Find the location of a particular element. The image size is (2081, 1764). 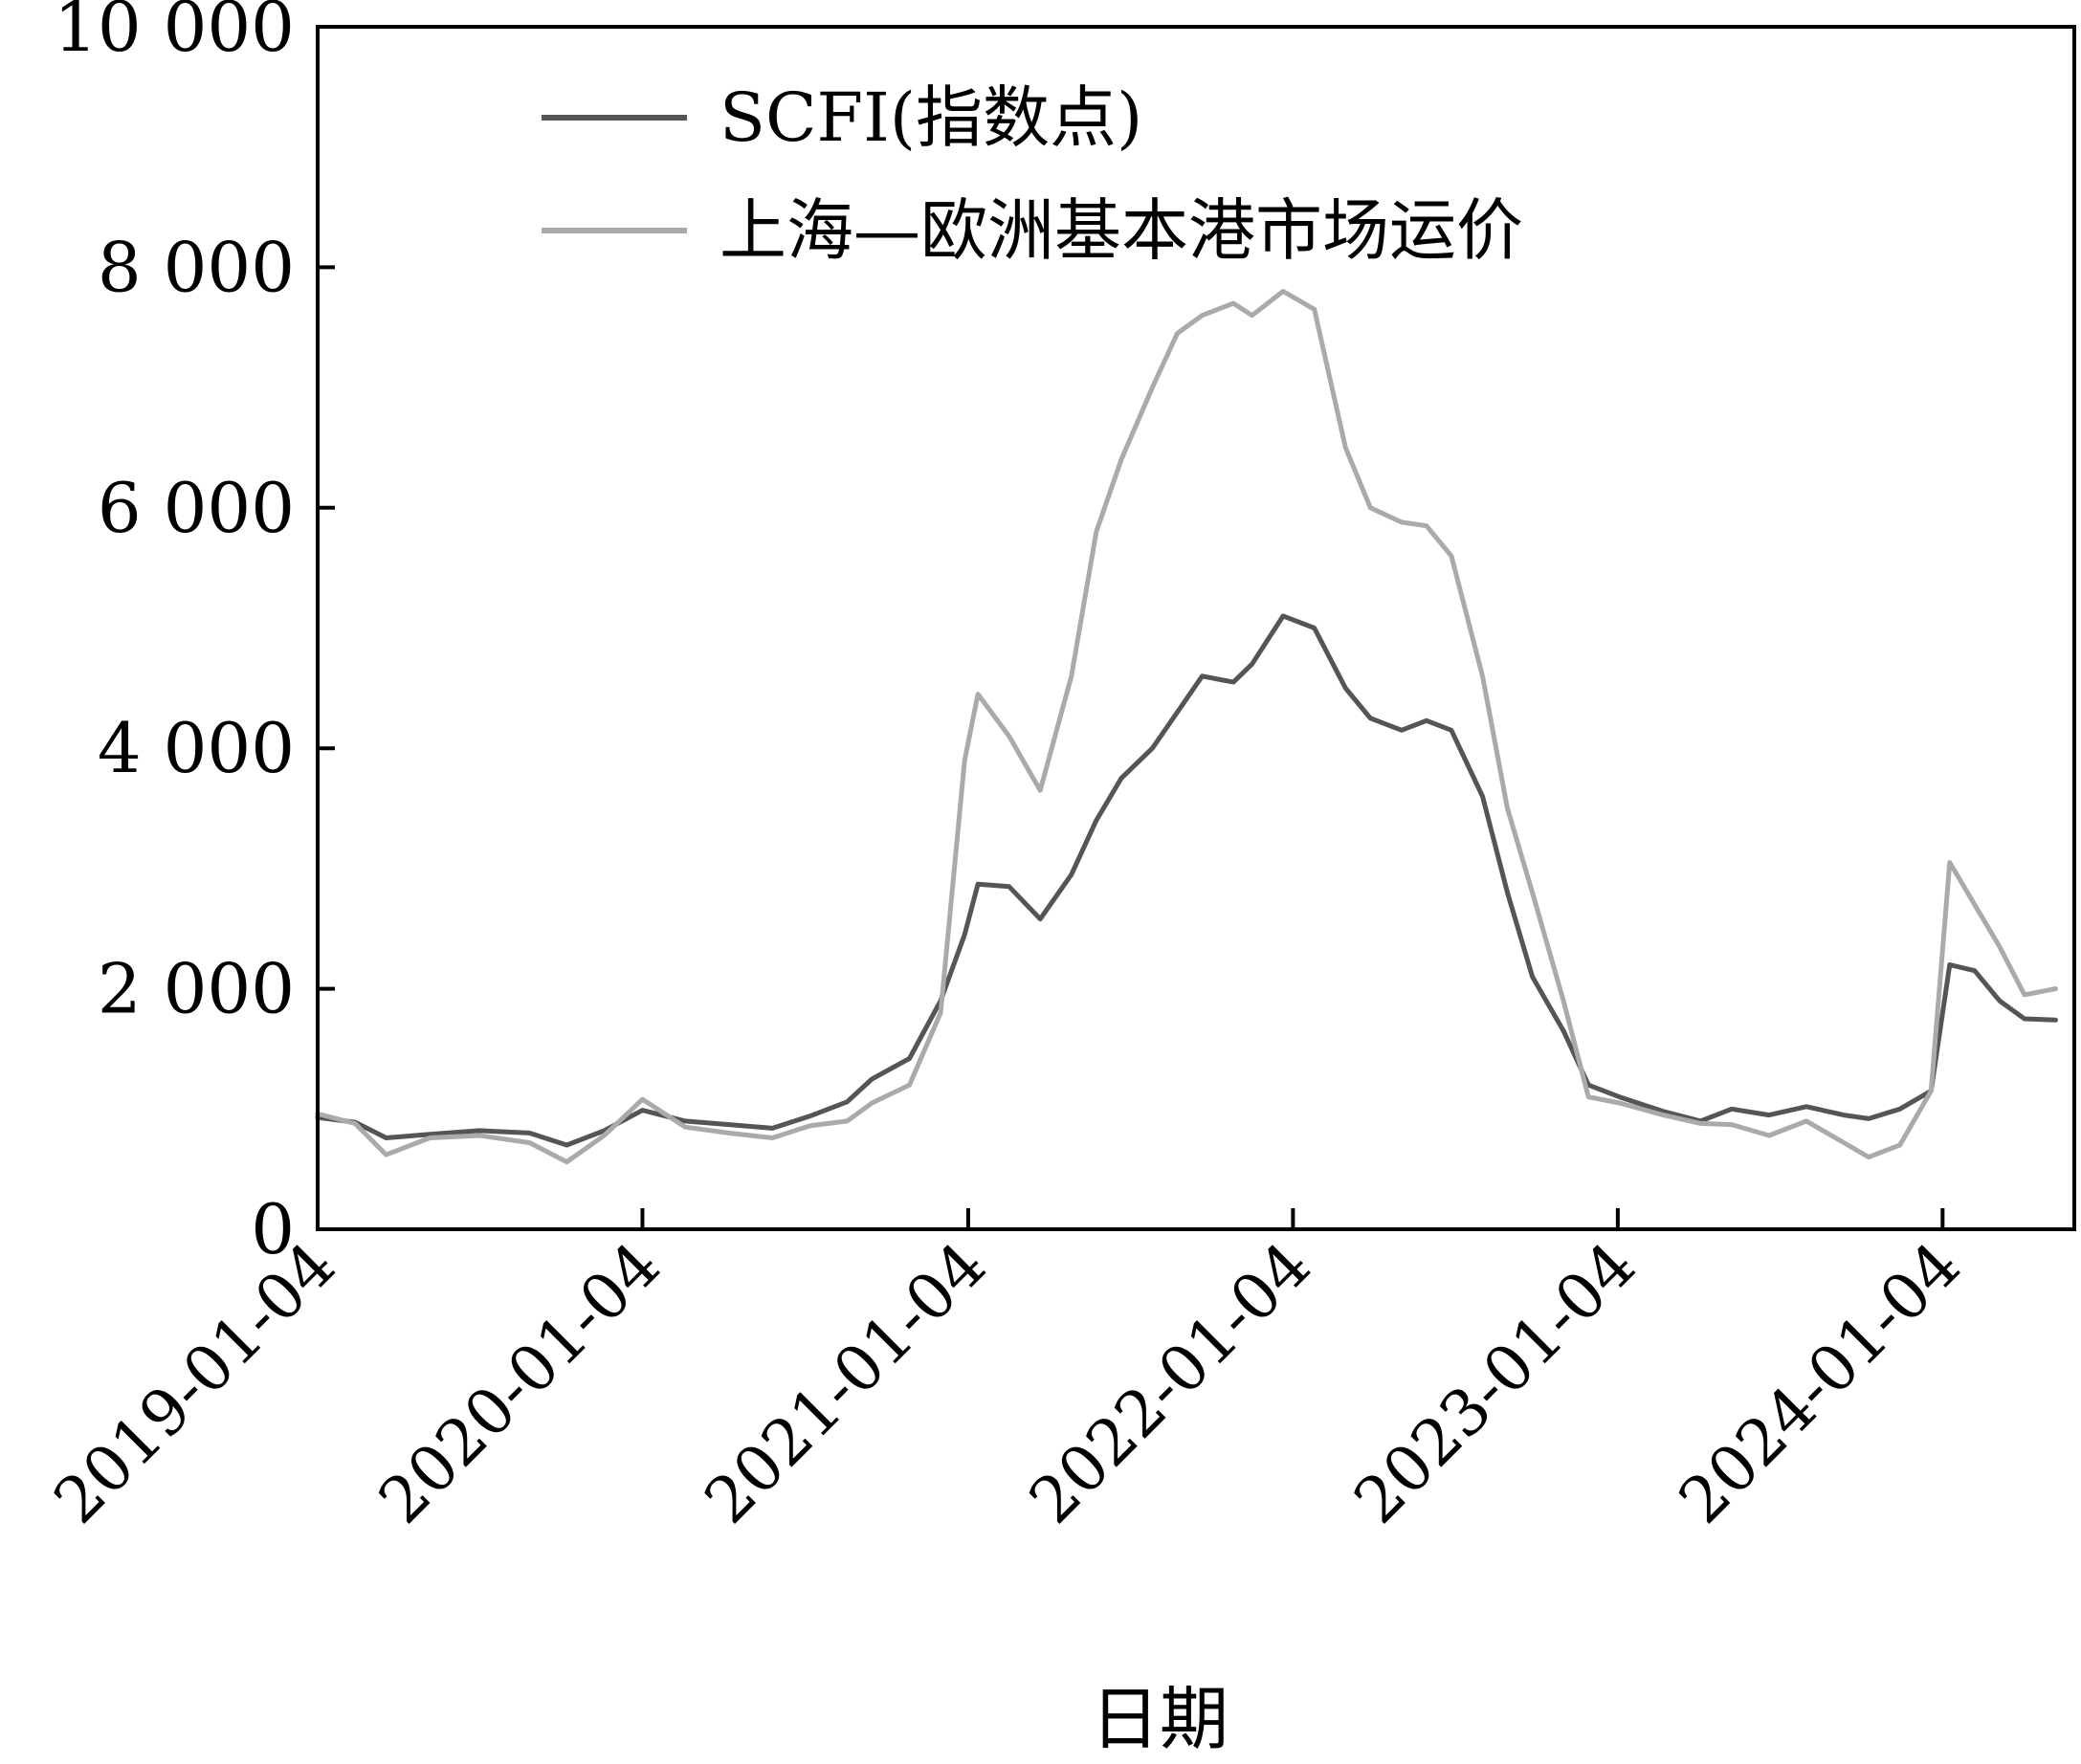

legend-label: 上海—欧洲基本港市场运价 is located at coordinates (1121, 230).